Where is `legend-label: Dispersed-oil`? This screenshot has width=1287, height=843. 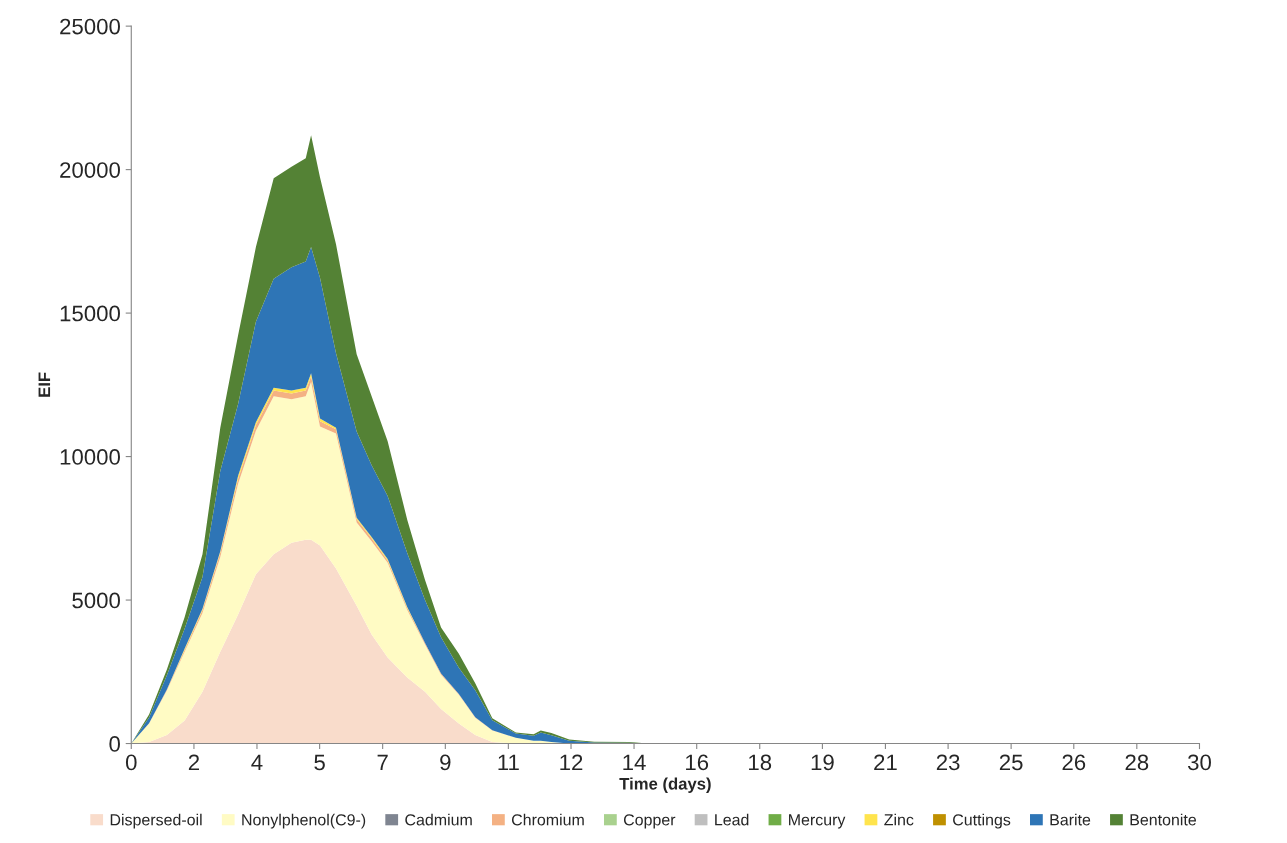
legend-label: Dispersed-oil is located at coordinates (156, 821).